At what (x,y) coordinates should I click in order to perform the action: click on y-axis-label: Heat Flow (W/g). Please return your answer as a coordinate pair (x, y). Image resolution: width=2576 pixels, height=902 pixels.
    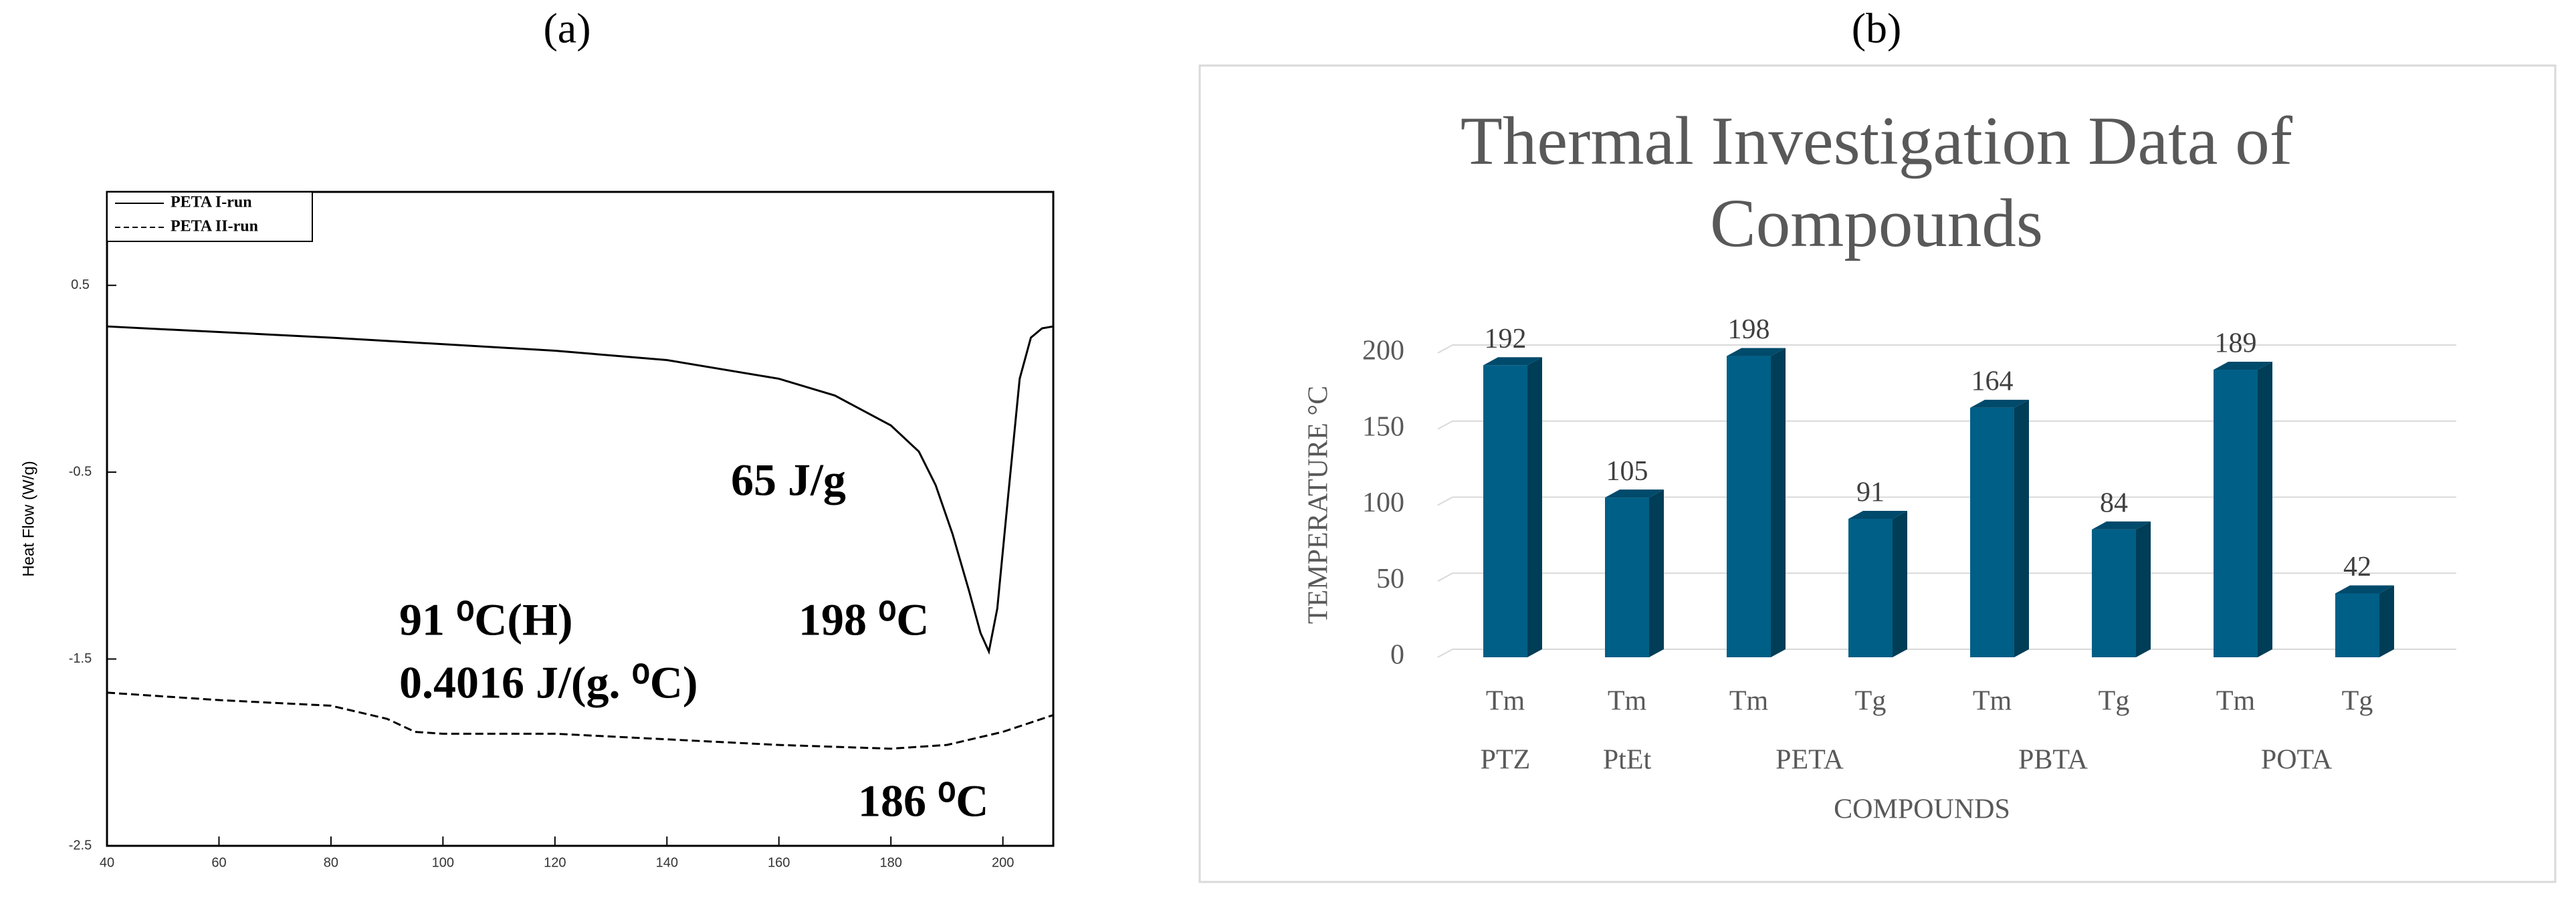
    Looking at the image, I should click on (28, 518).